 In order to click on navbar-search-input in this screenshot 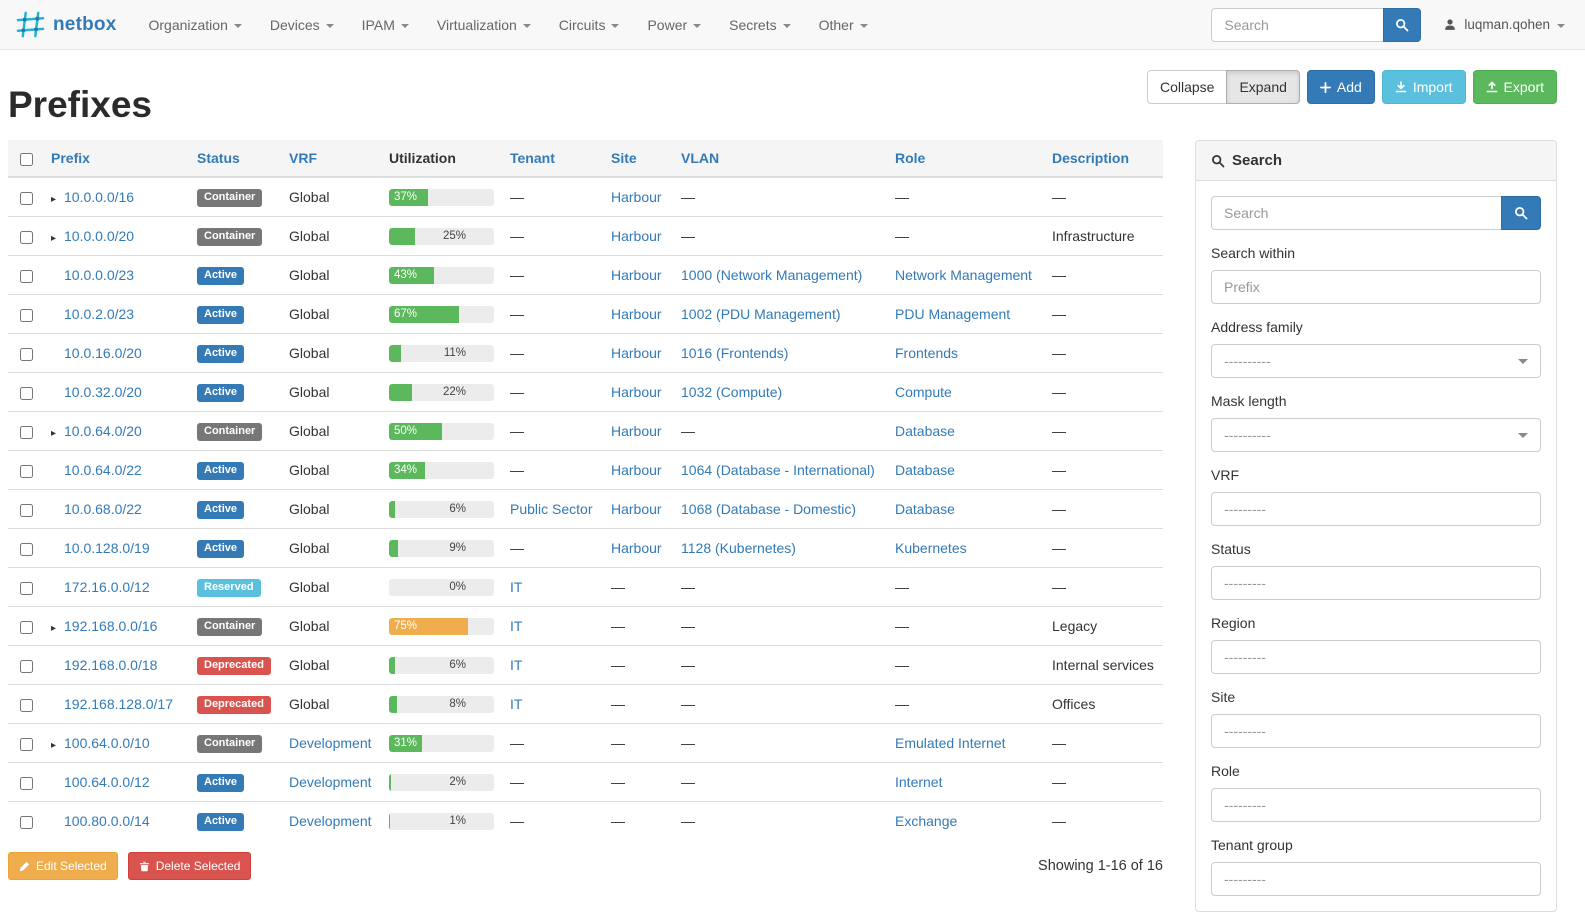, I will do `click(1297, 24)`.